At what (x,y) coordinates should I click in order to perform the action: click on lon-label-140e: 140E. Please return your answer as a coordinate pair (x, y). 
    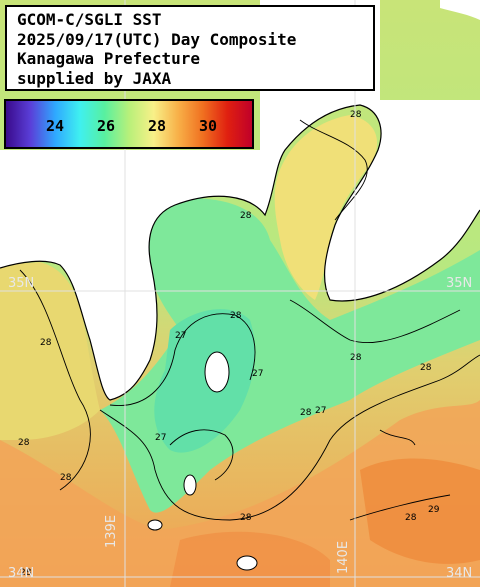
    Looking at the image, I should click on (343, 557).